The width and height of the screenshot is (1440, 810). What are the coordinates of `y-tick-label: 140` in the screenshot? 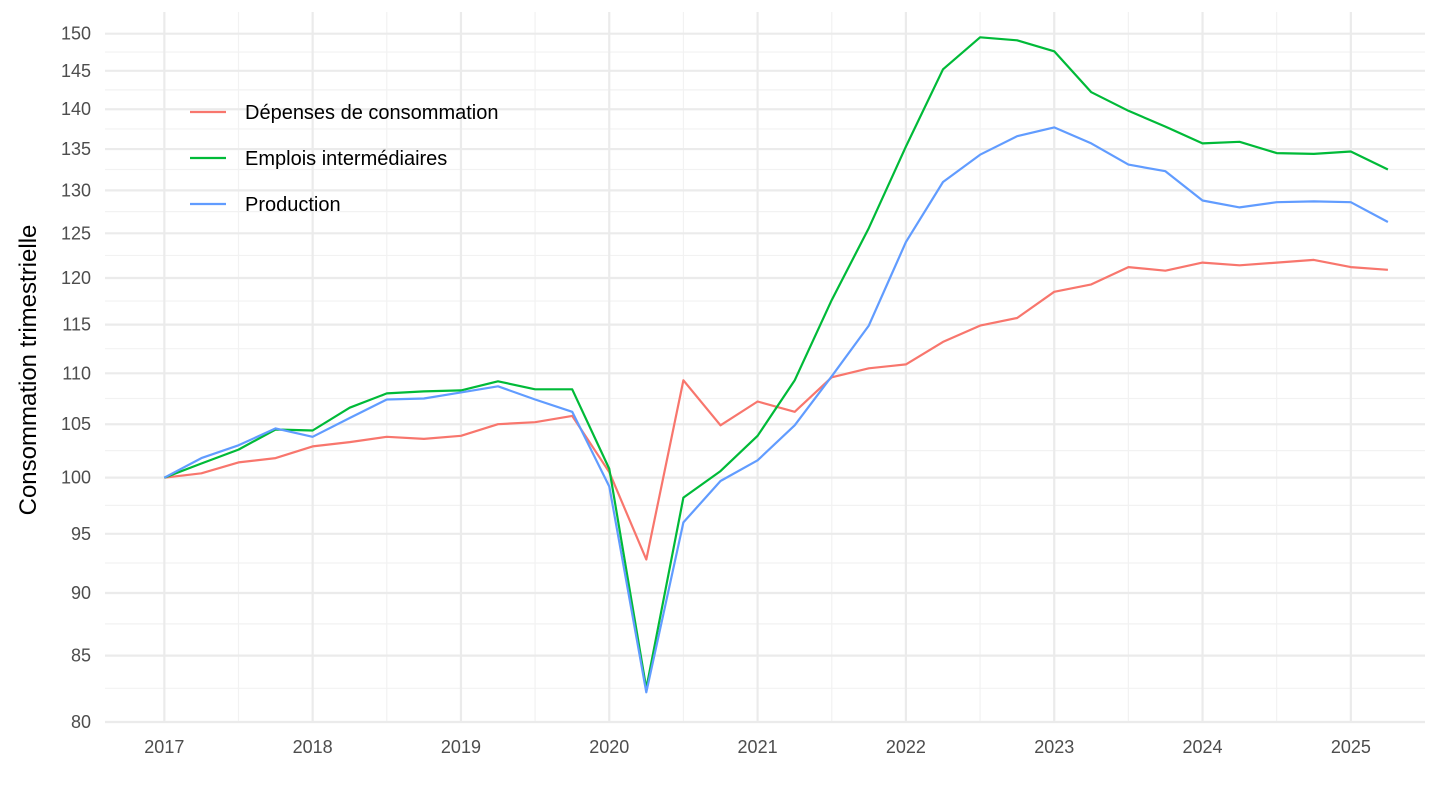 It's located at (76, 109).